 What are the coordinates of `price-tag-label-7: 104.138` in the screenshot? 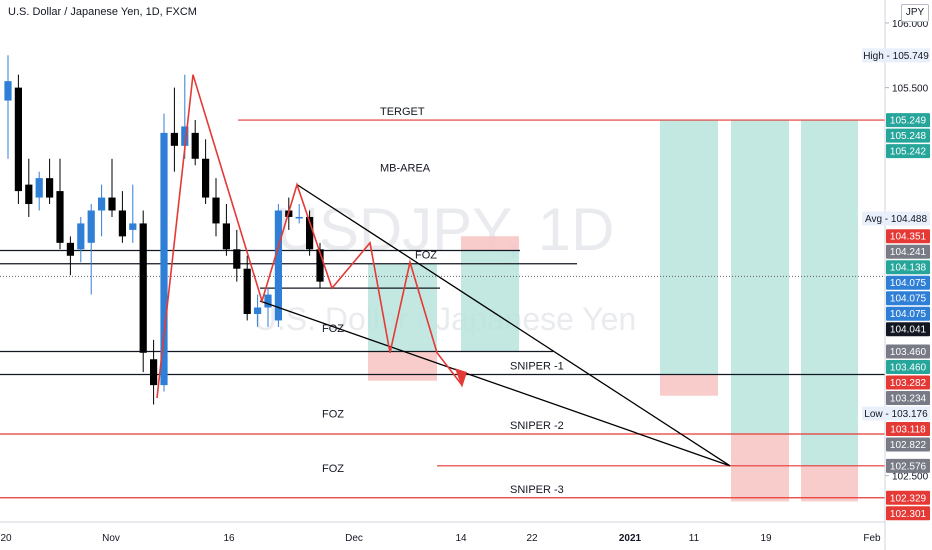 It's located at (908, 268).